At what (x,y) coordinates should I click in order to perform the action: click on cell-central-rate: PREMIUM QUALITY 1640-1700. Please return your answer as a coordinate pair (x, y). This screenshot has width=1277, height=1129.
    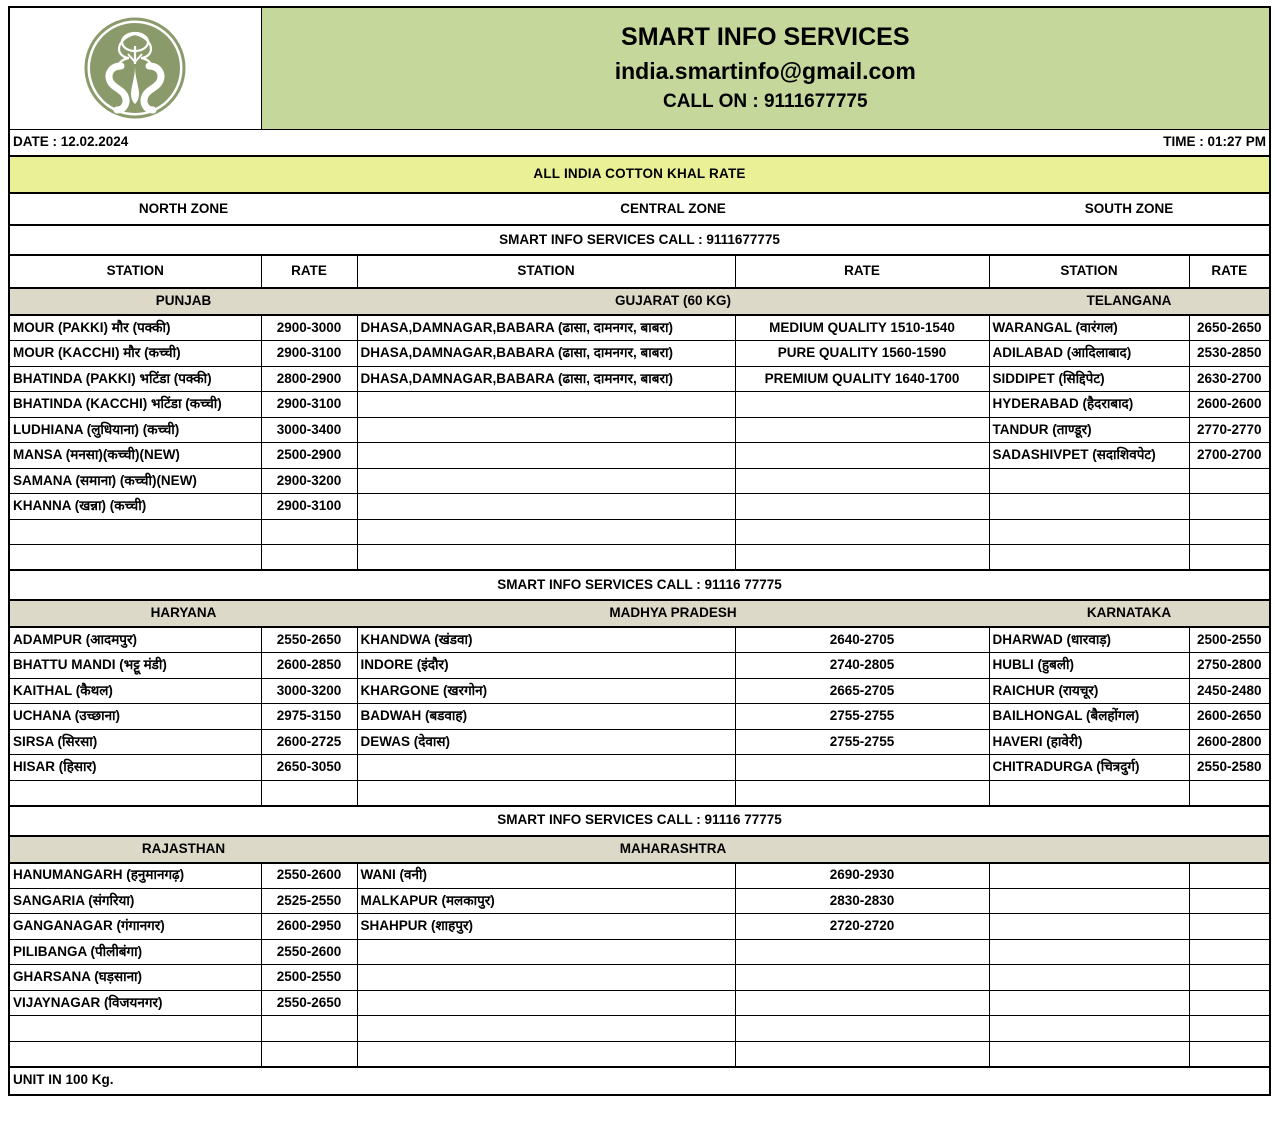
    Looking at the image, I should click on (862, 378).